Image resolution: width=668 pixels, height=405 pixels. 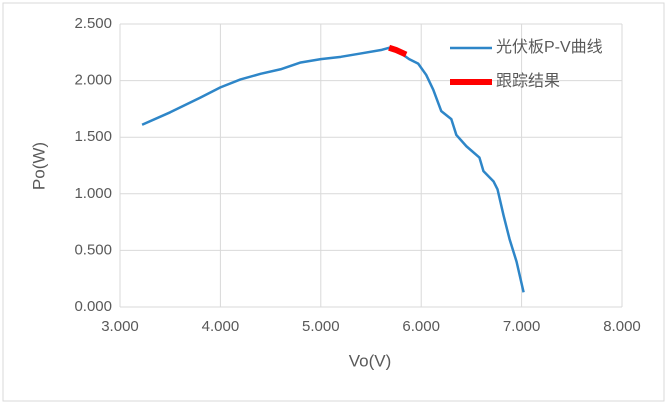 I want to click on y-tick-label: 1.000, so click(x=93, y=193).